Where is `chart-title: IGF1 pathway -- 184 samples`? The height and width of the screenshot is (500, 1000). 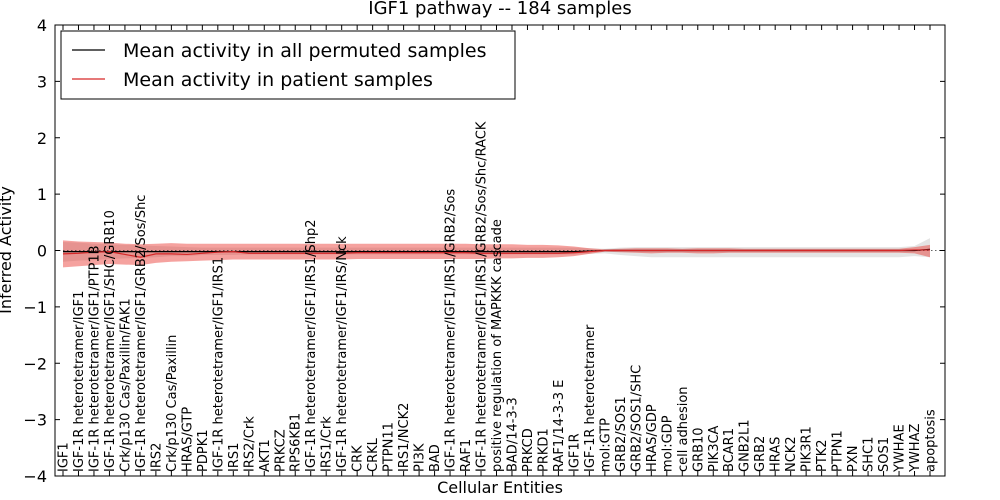
chart-title: IGF1 pathway -- 184 samples is located at coordinates (499, 9).